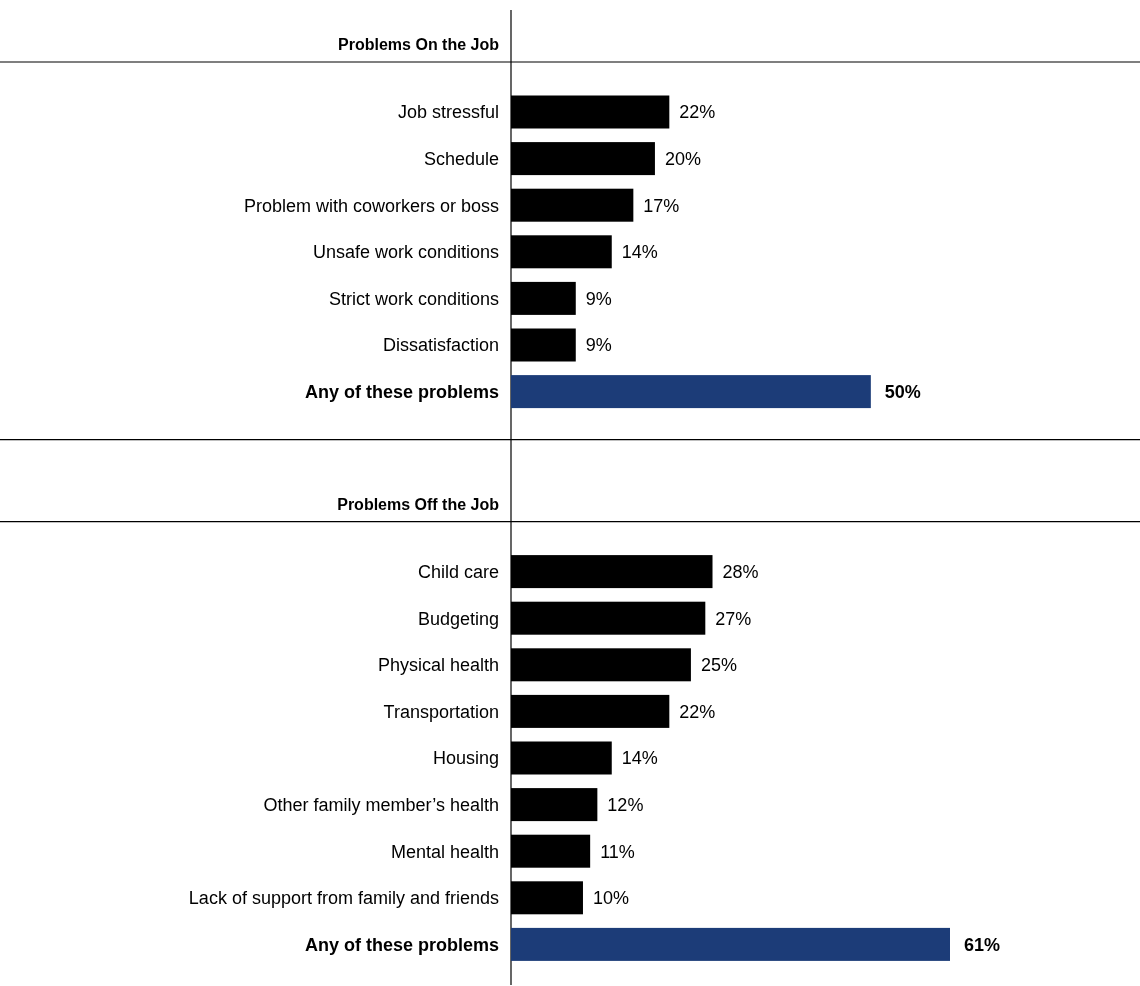  What do you see at coordinates (982, 944) in the screenshot?
I see `data-label: 61%` at bounding box center [982, 944].